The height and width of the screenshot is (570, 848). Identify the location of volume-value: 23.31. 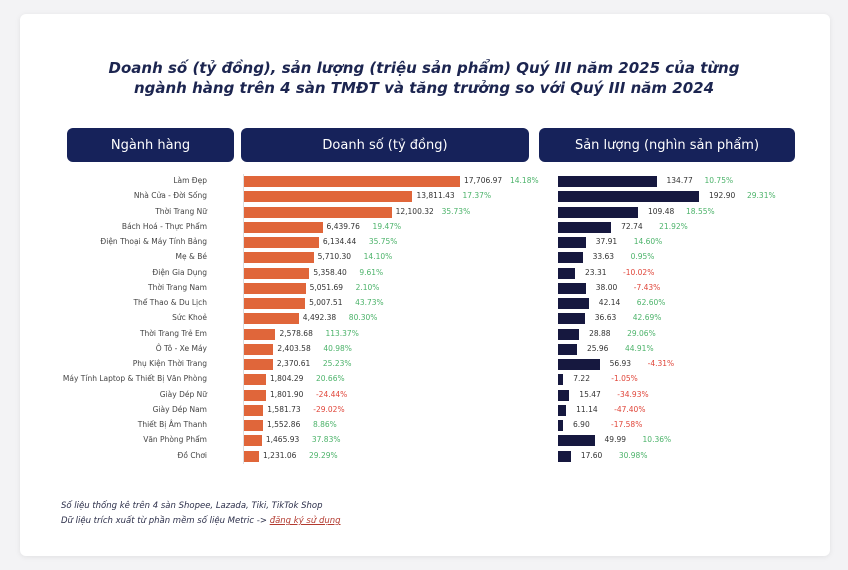
(596, 272).